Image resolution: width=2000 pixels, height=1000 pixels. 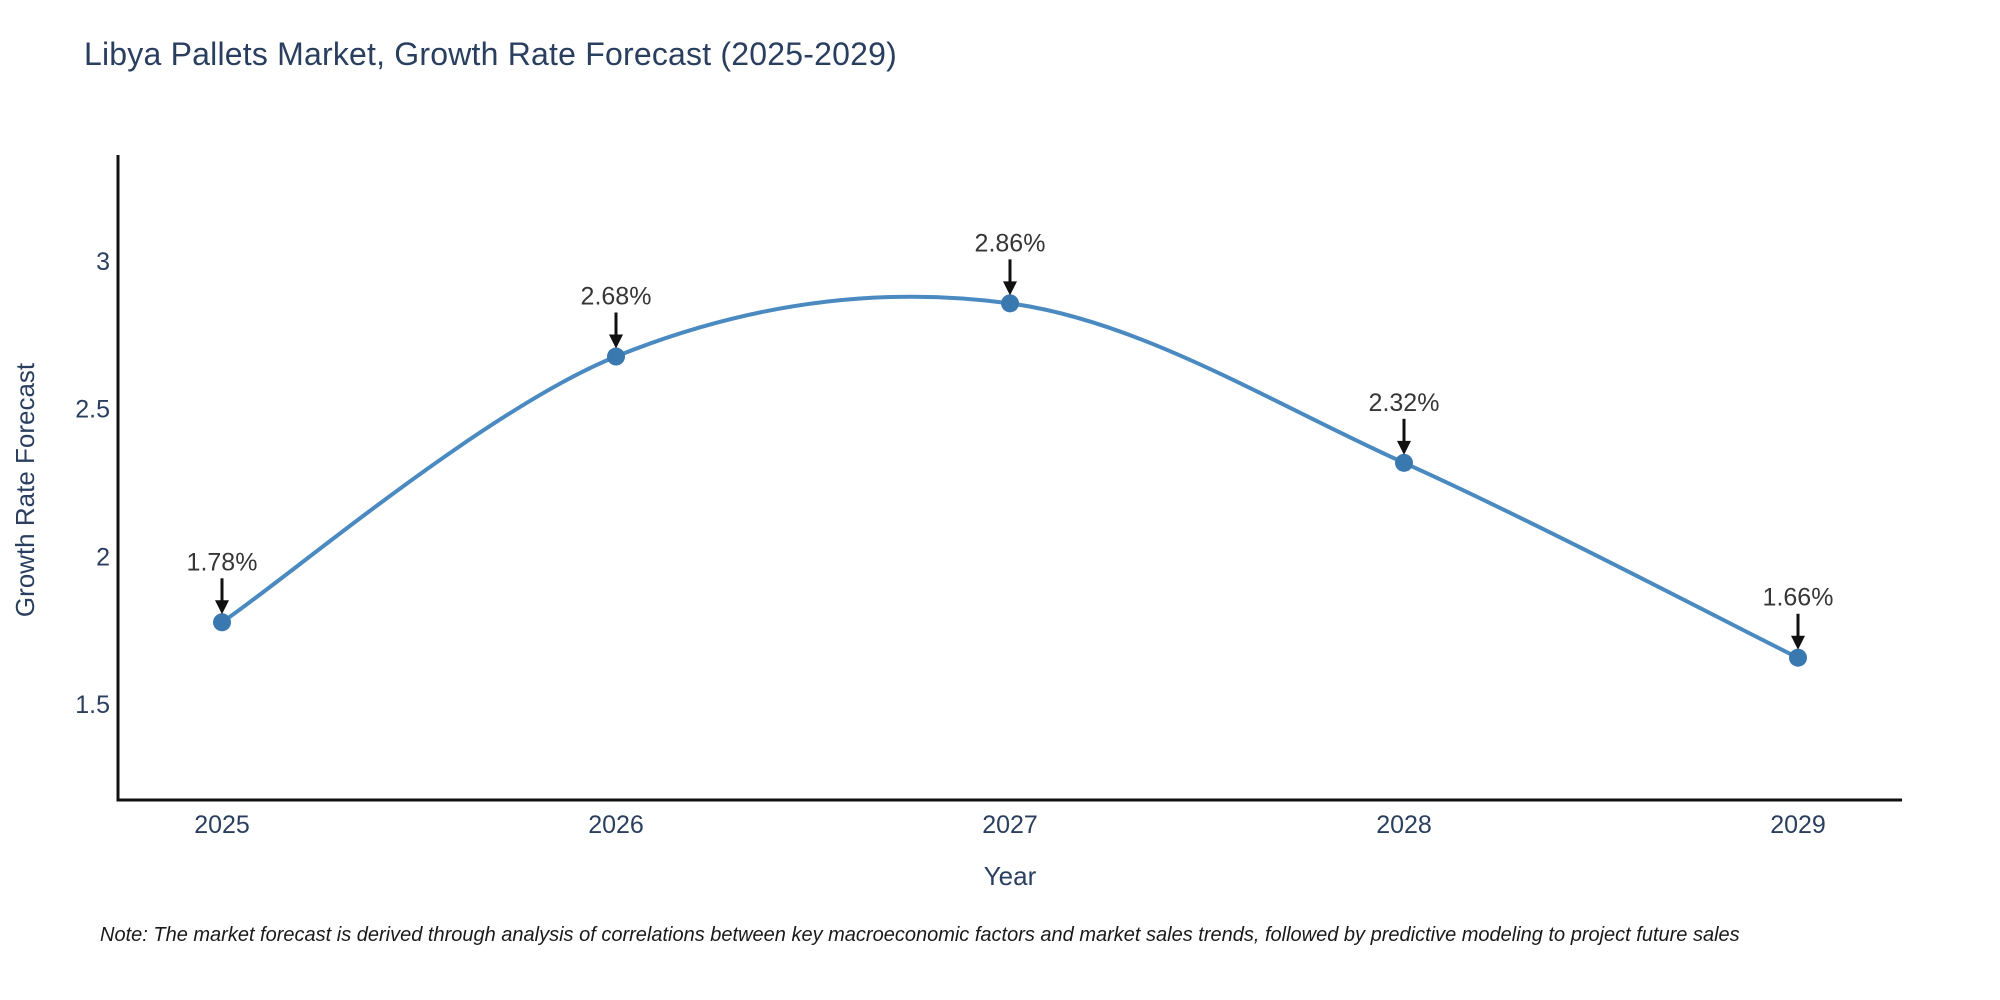 I want to click on x-tick-label: 2029, so click(x=1798, y=825).